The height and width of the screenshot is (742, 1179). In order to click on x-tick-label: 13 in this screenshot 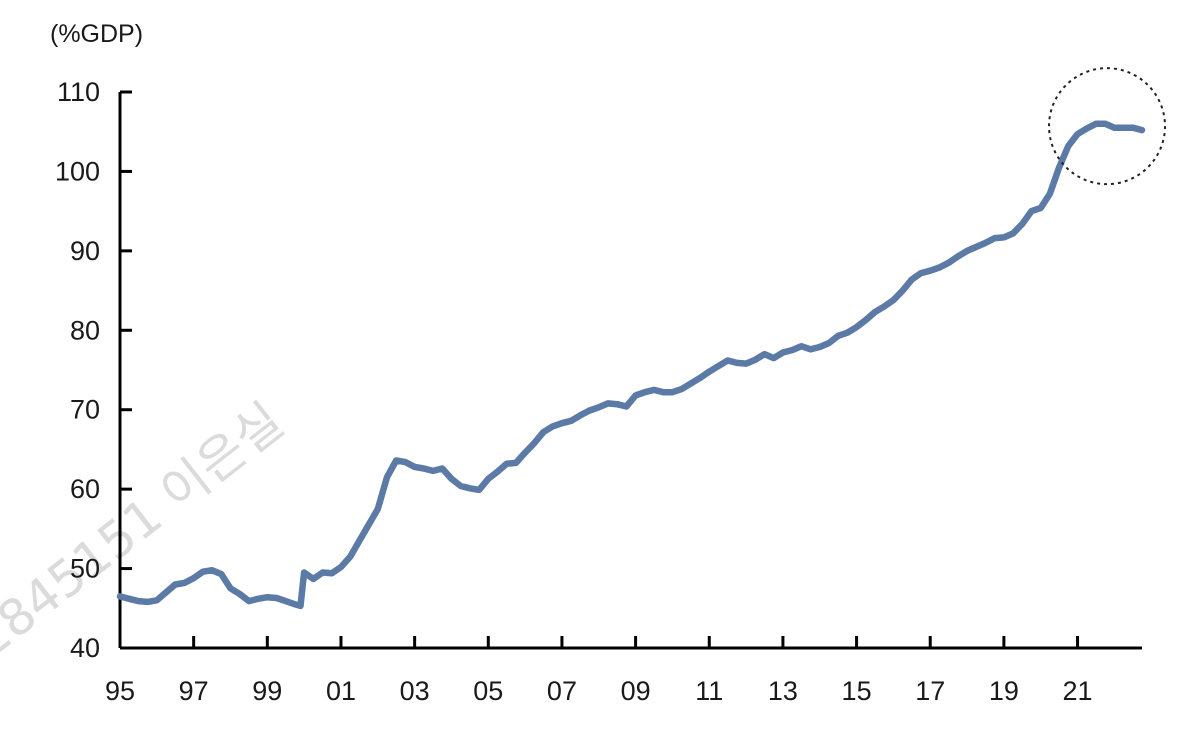, I will do `click(783, 691)`.